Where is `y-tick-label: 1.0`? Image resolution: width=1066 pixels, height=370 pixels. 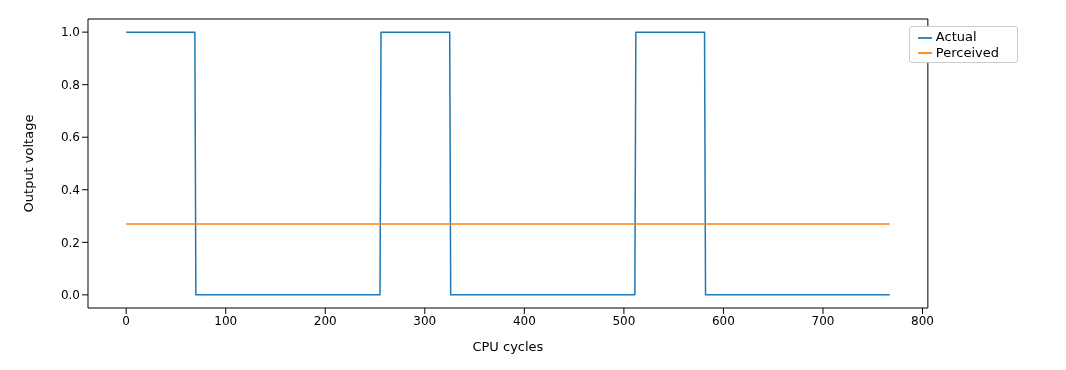
y-tick-label: 1.0 is located at coordinates (70, 32).